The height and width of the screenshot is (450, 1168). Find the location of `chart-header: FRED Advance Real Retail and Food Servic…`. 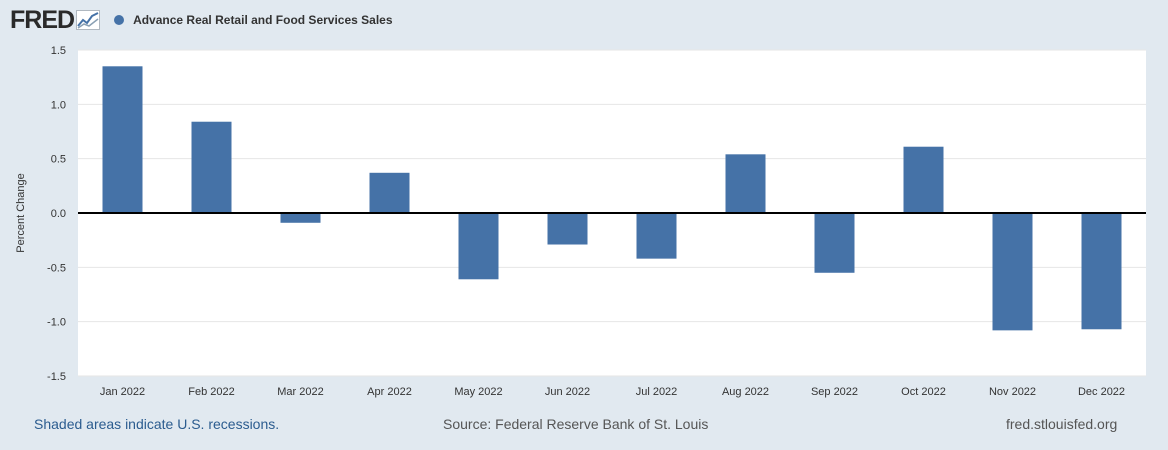

chart-header: FRED Advance Real Retail and Food Servic… is located at coordinates (201, 20).